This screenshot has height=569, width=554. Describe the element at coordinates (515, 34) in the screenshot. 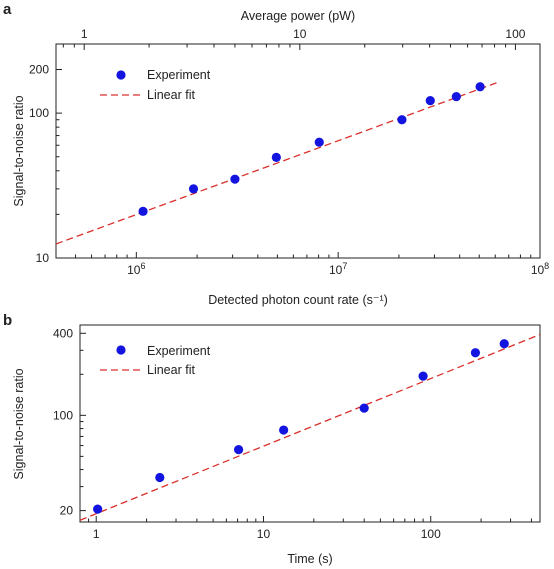

I see `top-x-tick-label: 100` at that location.